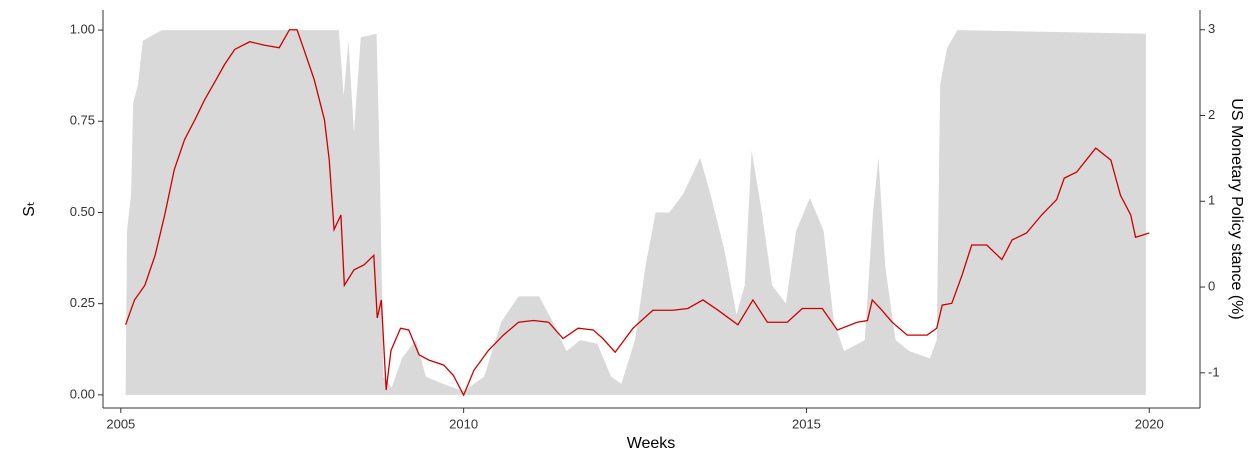 Image resolution: width=1251 pixels, height=455 pixels. I want to click on y-tick-label: 0.25, so click(82, 302).